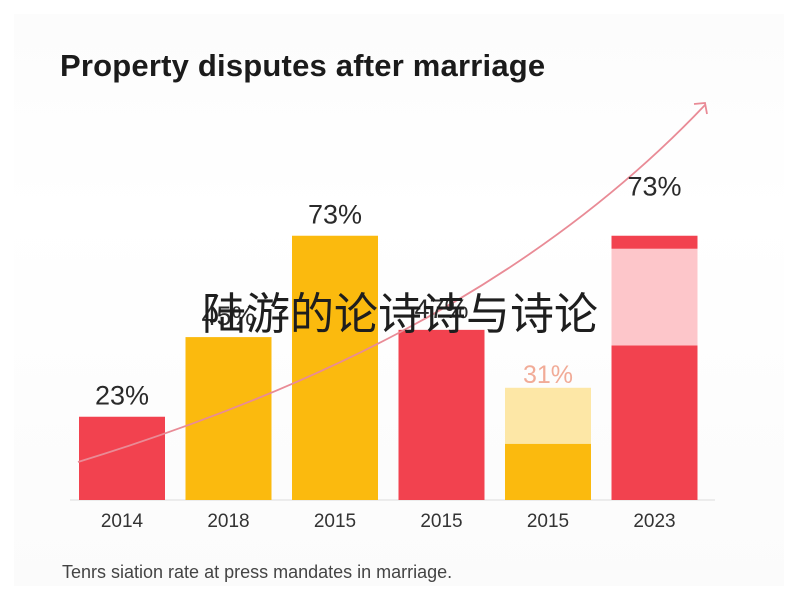 This screenshot has width=800, height=600. I want to click on x-tick-label-5: 2023, so click(654, 521).